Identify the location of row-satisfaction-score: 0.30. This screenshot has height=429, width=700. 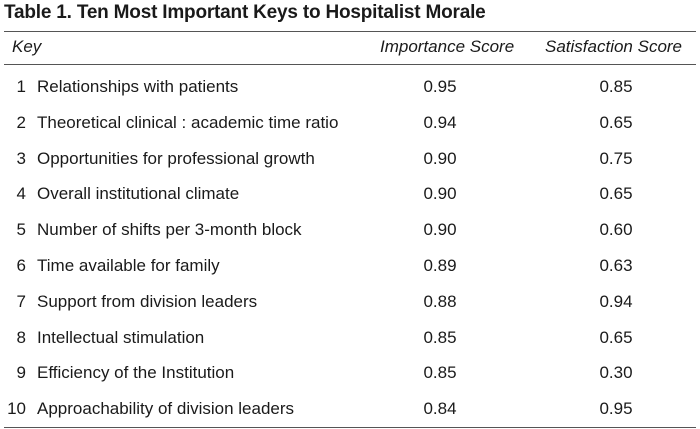
(616, 373).